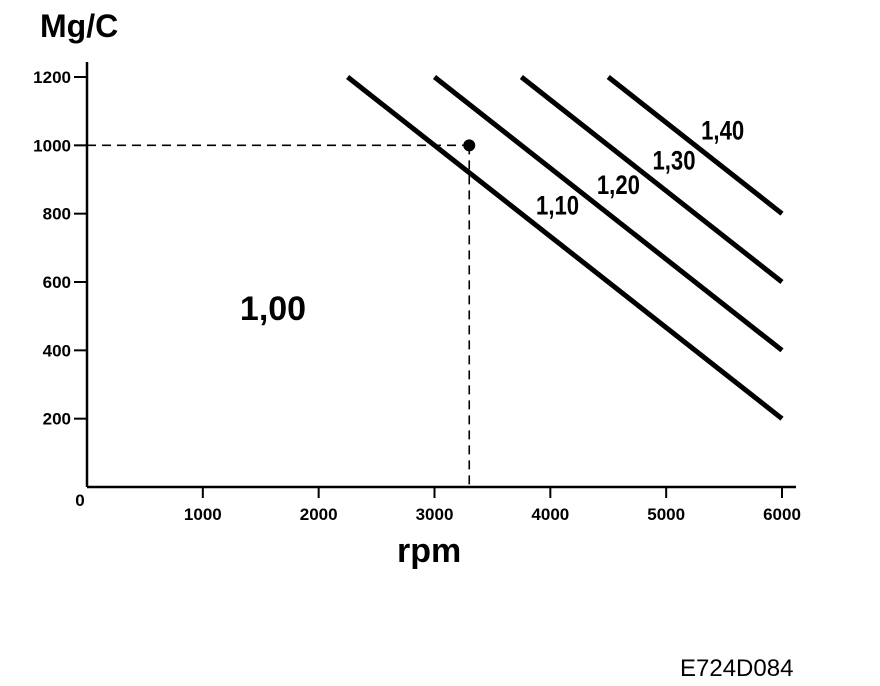 The width and height of the screenshot is (880, 686). I want to click on x-tick-label: 2000, so click(319, 514).